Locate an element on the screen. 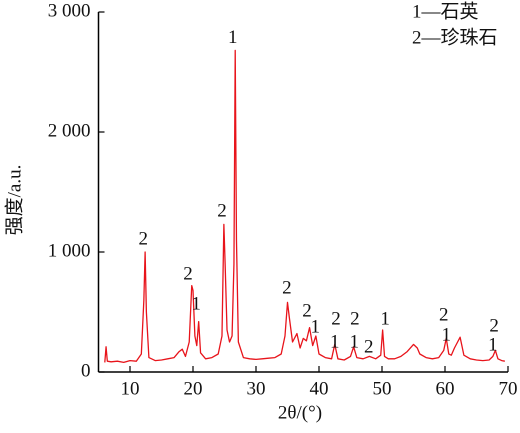 Image resolution: width=520 pixels, height=433 pixels. x-tick-label: 60 is located at coordinates (445, 388).